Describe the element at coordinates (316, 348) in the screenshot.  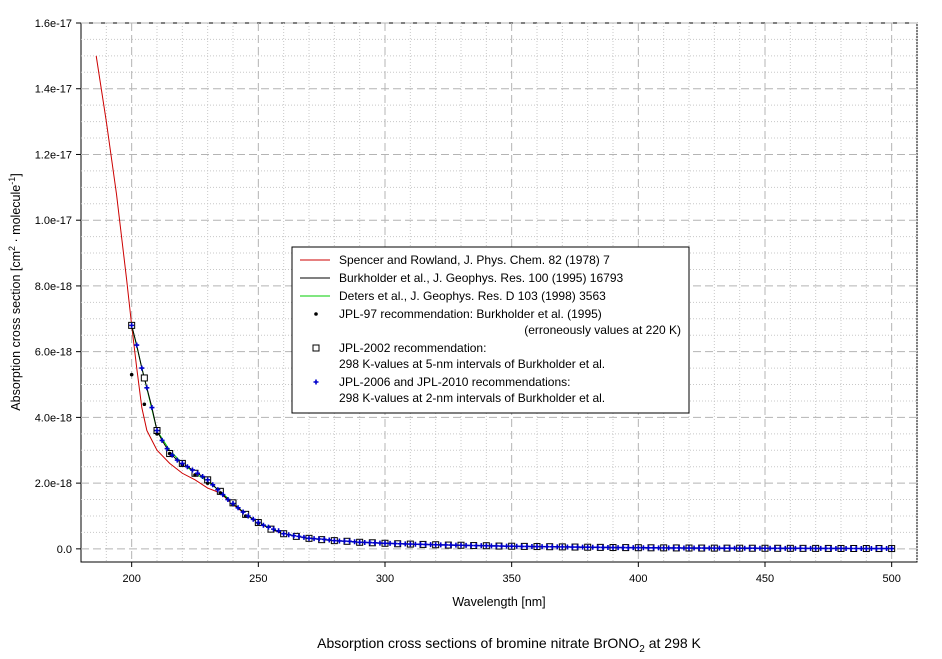
I see `legend-swatch-jpl2002` at that location.